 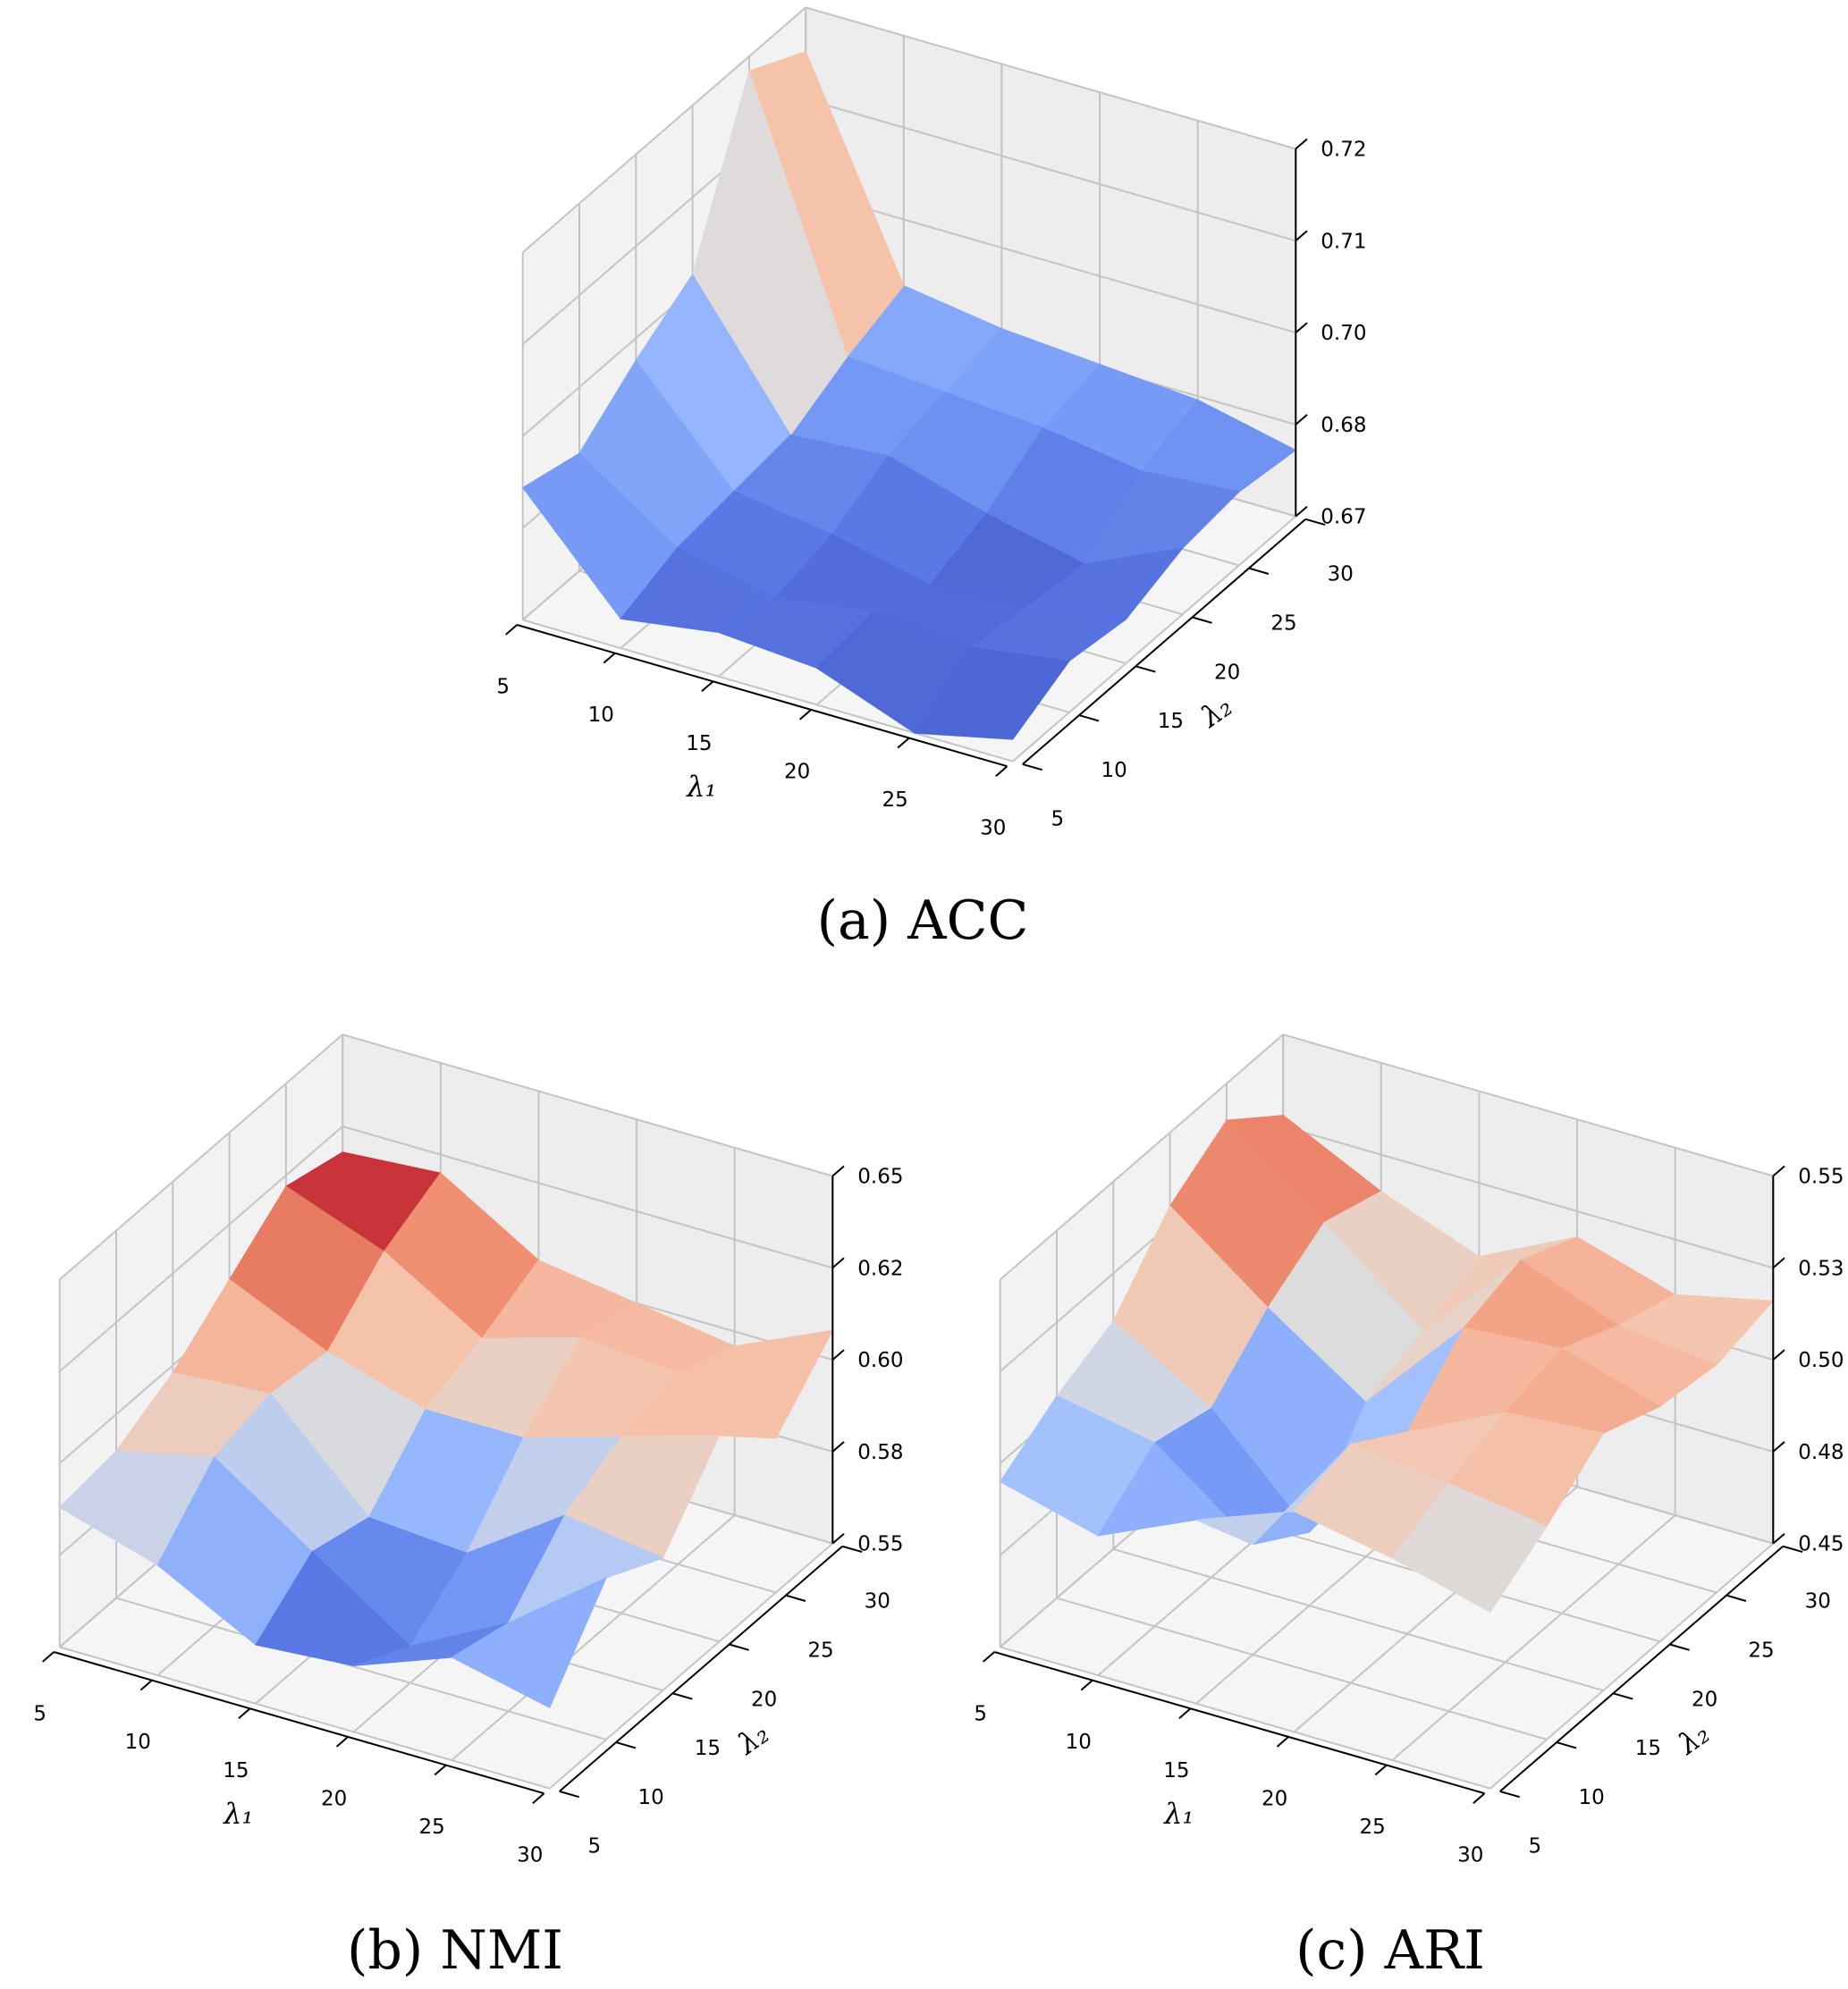 I want to click on y-tick-label: 30, so click(x=1341, y=574).